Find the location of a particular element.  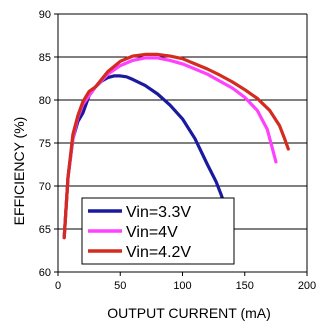

legend-label-2: Vin=4V is located at coordinates (152, 232).